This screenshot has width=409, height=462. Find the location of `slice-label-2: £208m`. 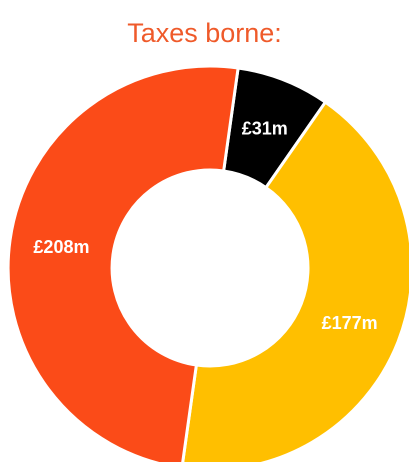

slice-label-2: £208m is located at coordinates (61, 247).